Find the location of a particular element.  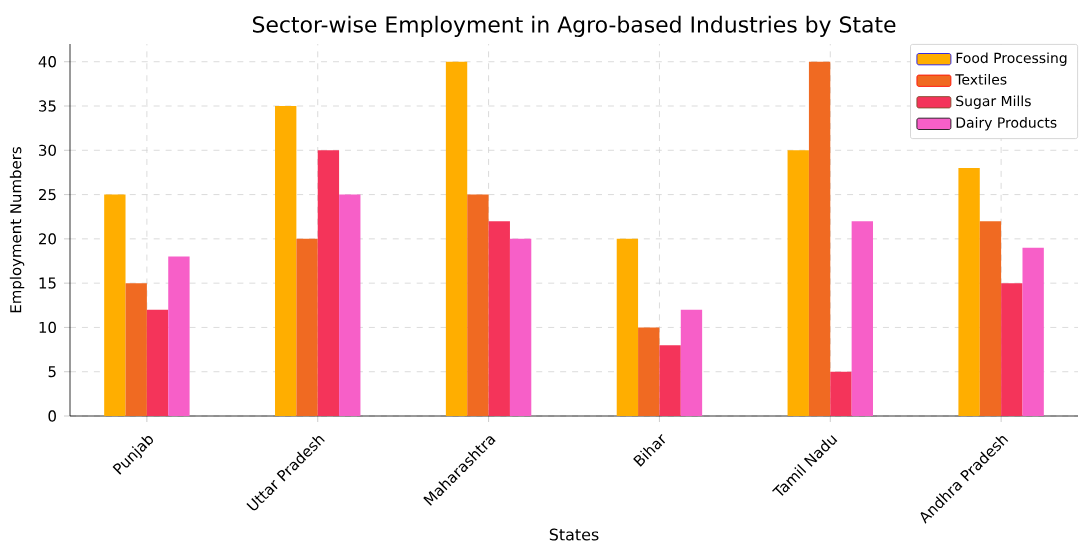

y-tick-label: 40 is located at coordinates (47, 62).